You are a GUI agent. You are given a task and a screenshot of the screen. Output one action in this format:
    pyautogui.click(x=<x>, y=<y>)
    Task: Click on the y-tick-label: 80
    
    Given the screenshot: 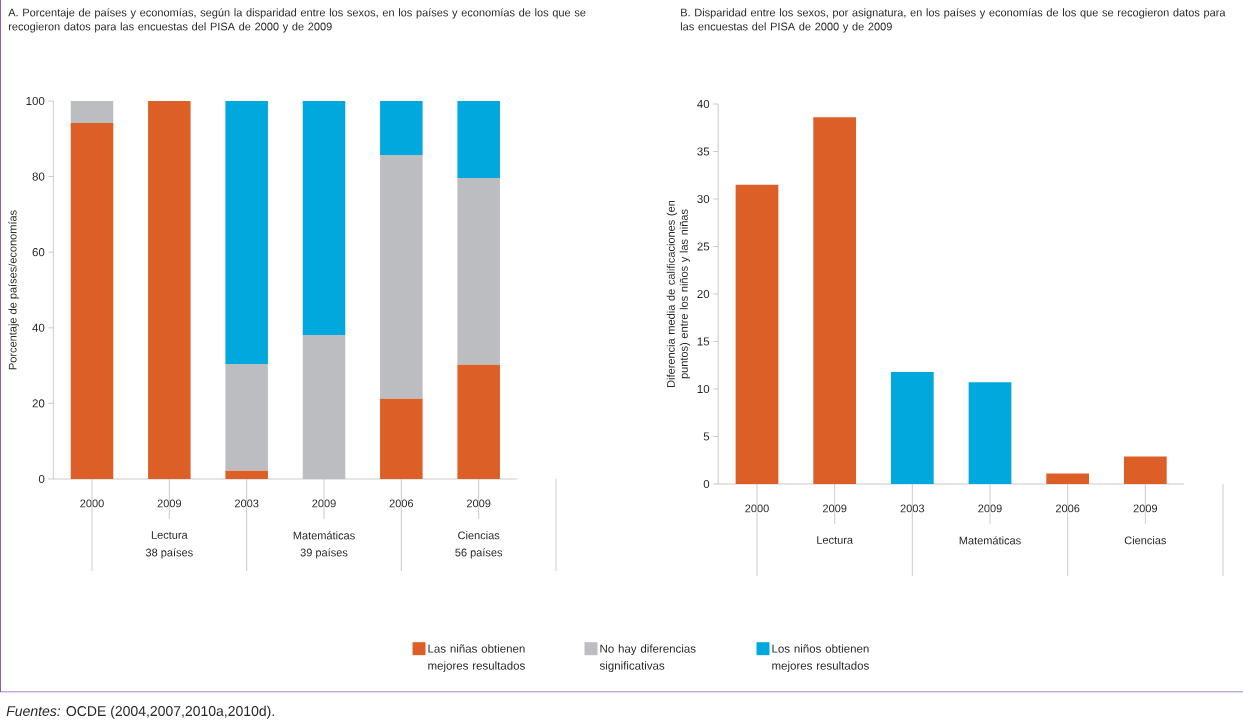 What is the action you would take?
    pyautogui.click(x=38, y=176)
    